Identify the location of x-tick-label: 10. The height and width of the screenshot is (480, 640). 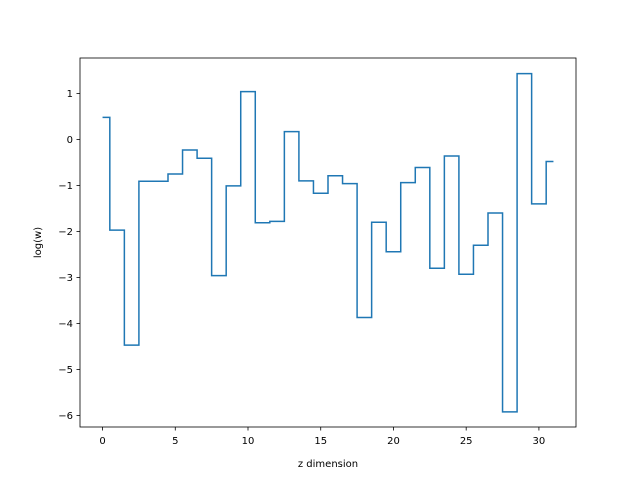
(248, 441).